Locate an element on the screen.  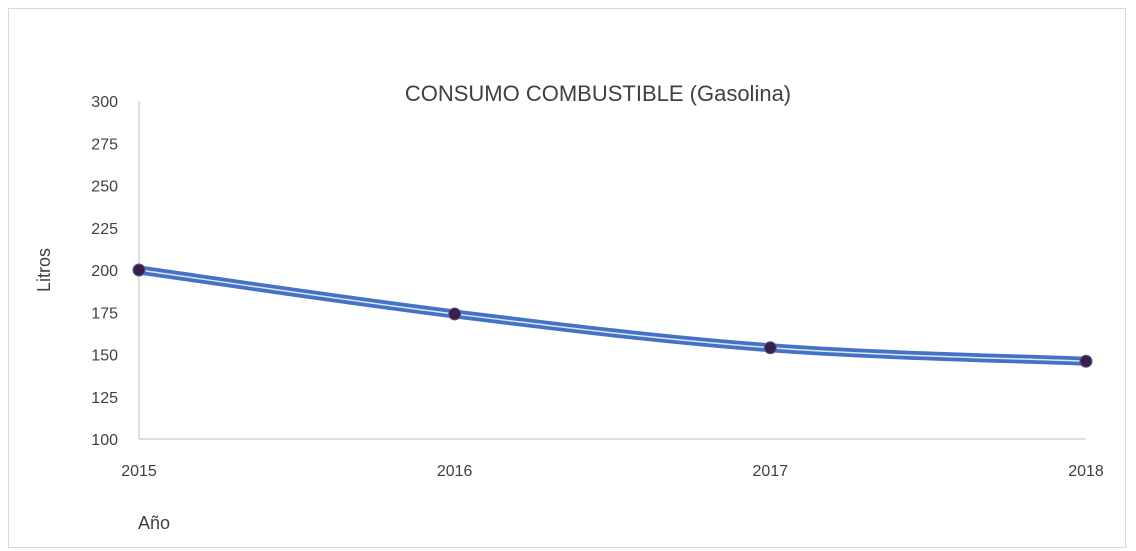
y-tick-label: 125 is located at coordinates (104, 398).